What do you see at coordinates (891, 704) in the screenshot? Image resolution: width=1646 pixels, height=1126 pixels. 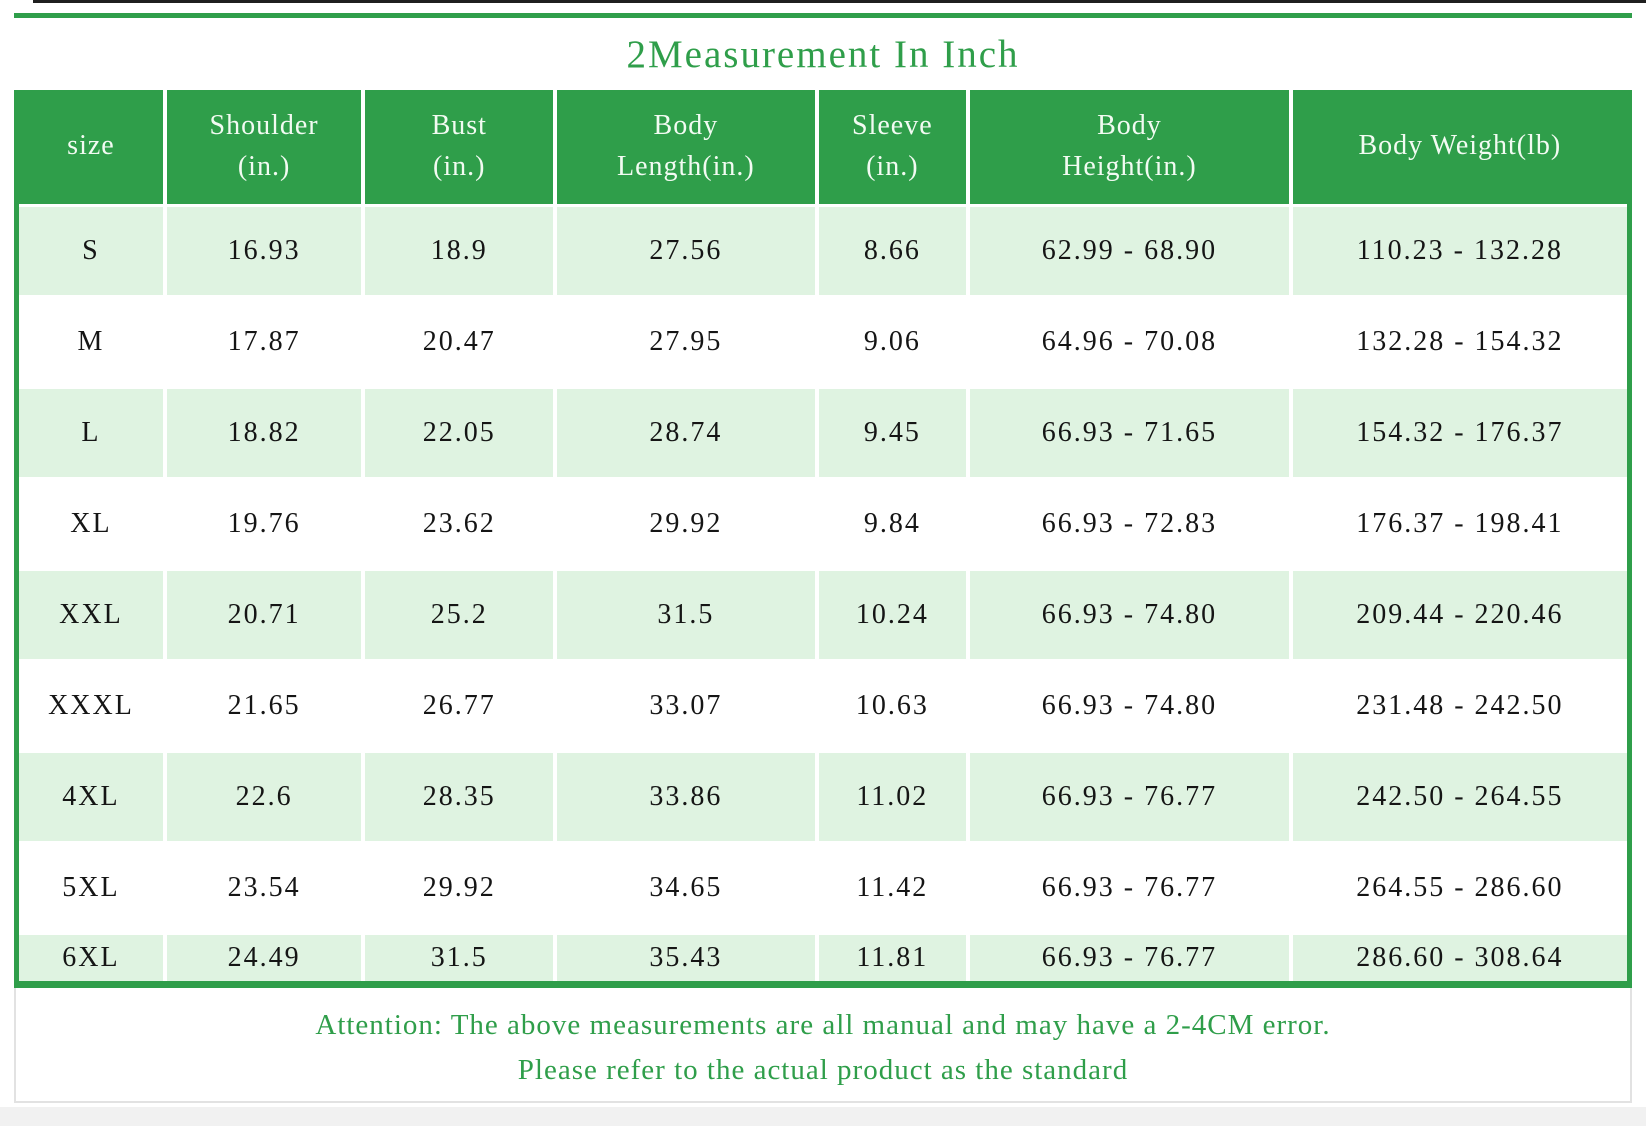 I see `value-cell: 10.63` at bounding box center [891, 704].